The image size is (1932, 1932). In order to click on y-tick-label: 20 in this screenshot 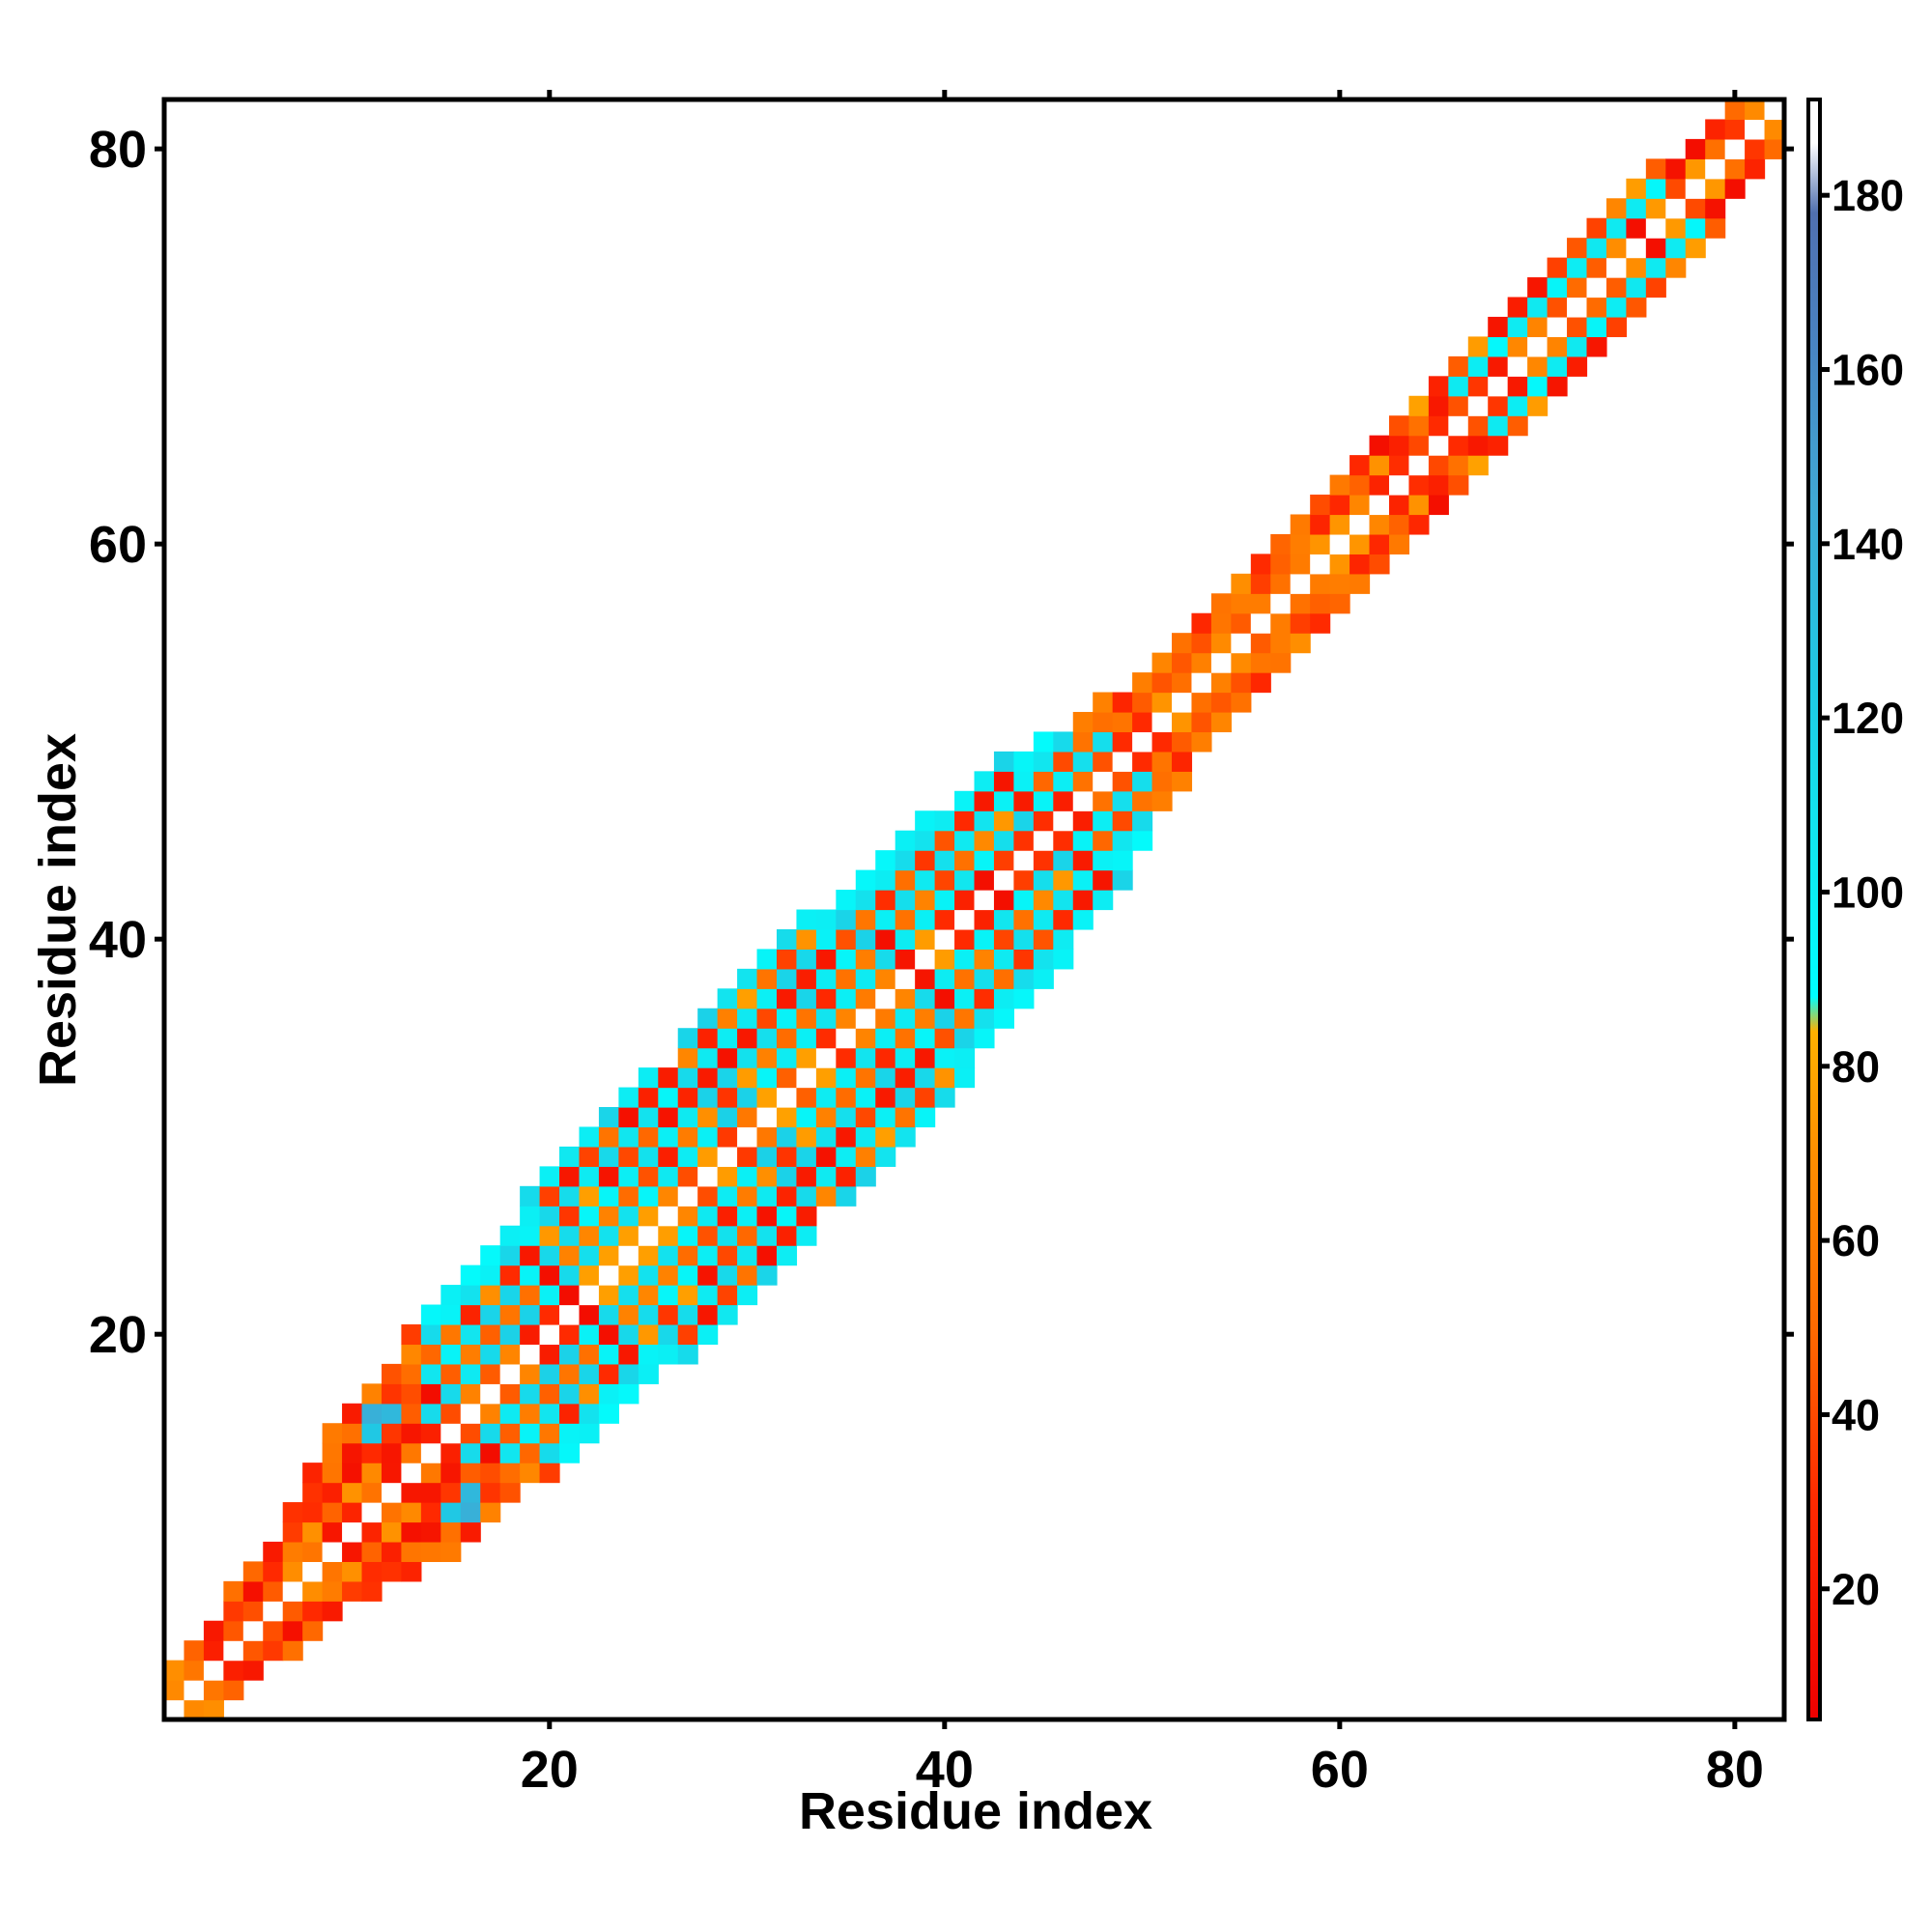, I will do `click(118, 1335)`.